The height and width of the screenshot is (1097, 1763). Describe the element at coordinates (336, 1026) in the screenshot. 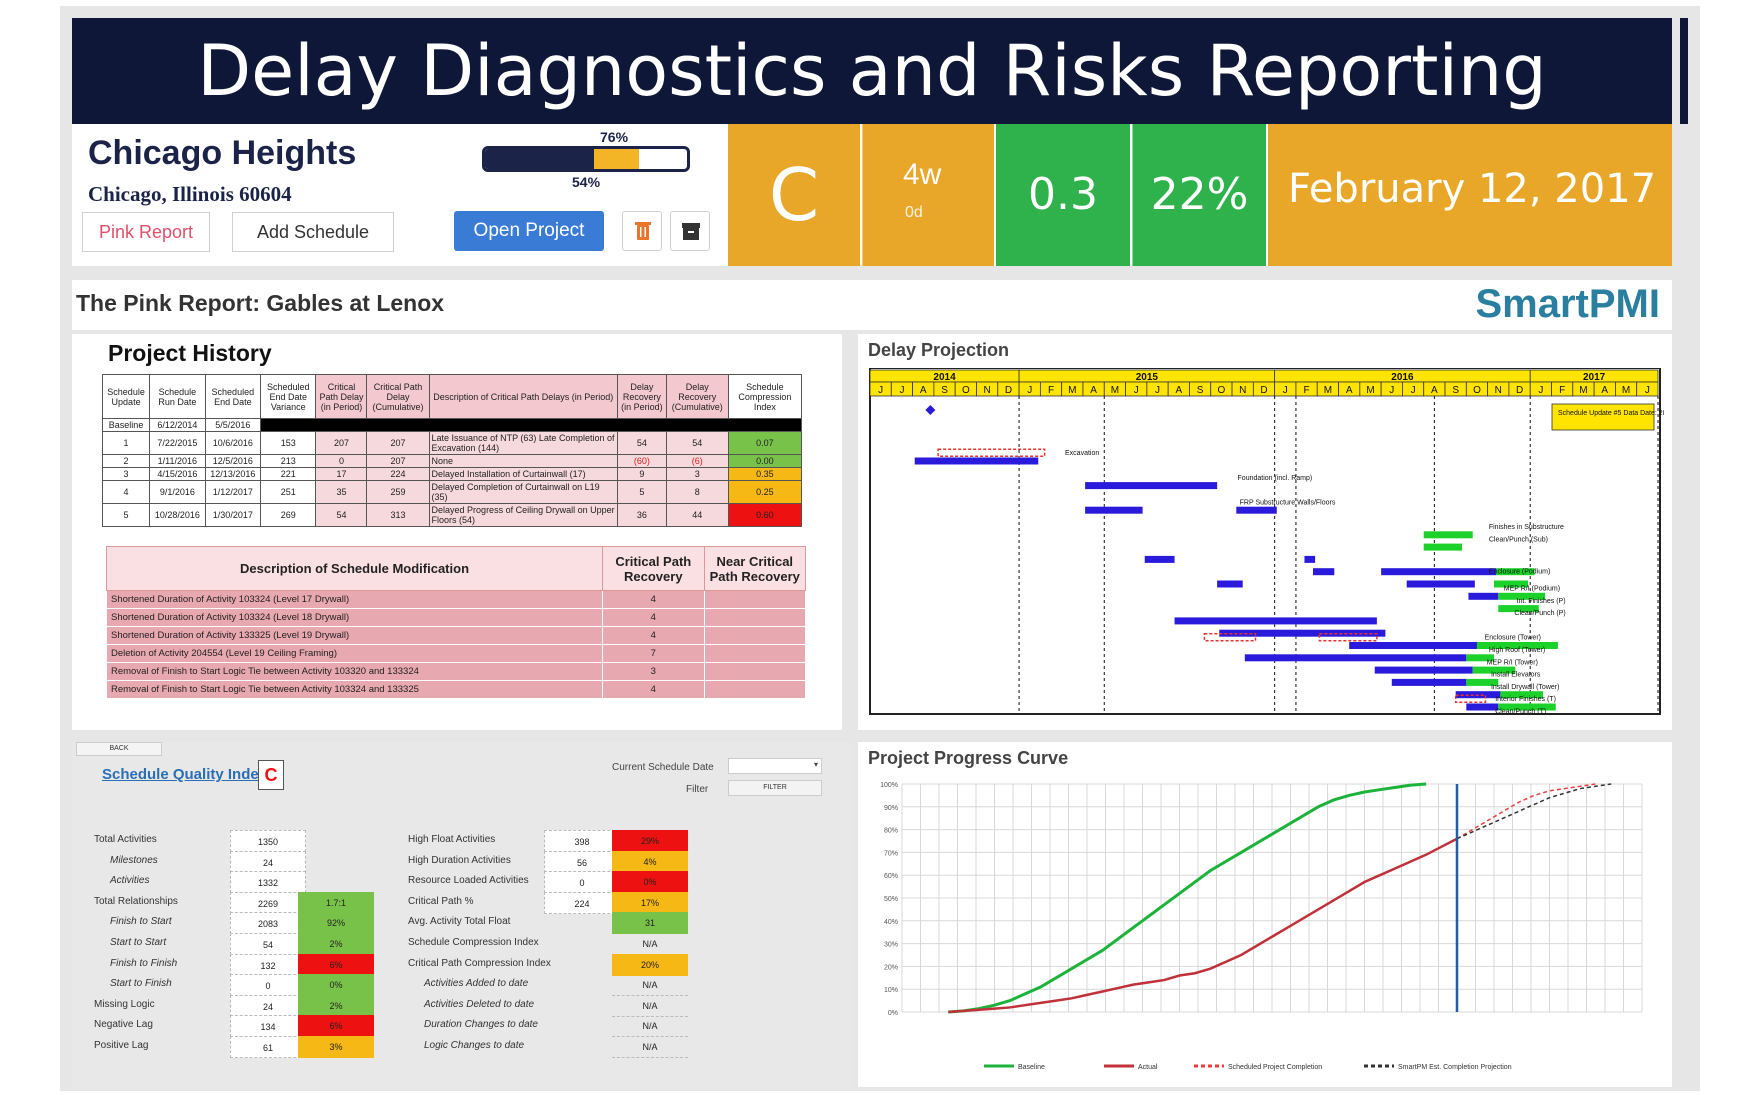

I see `sqi-metric-indicator: 6%` at that location.